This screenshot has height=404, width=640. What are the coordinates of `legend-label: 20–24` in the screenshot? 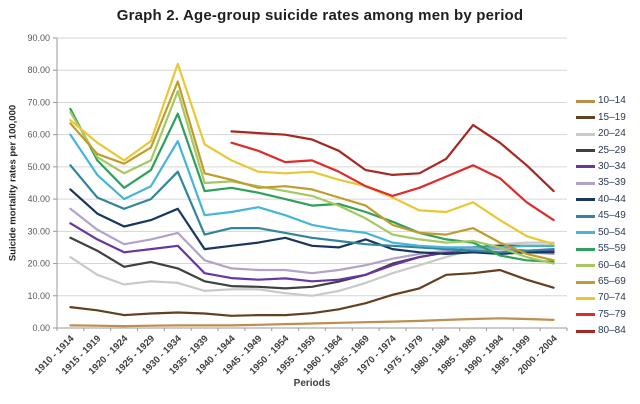 It's located at (612, 134).